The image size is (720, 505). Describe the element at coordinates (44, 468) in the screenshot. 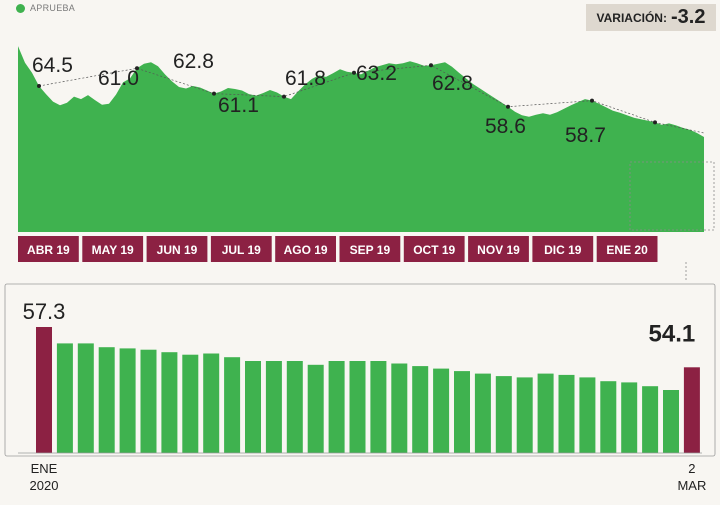

I see `x-label-start-1: ENE` at that location.